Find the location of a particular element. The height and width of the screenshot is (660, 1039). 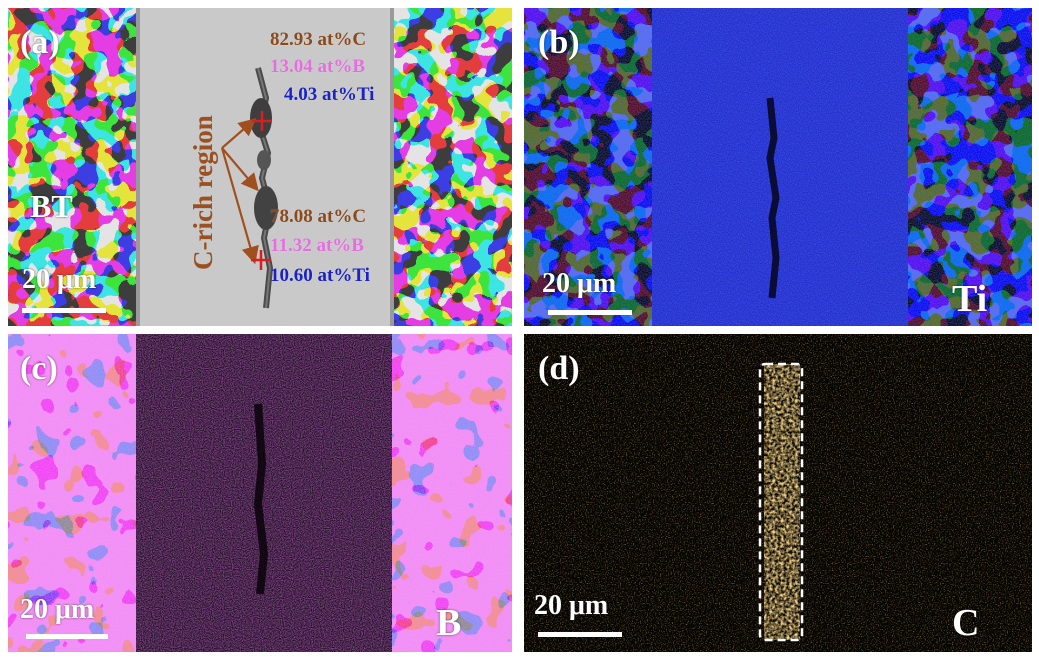

point1-boron: 13.04 at%B is located at coordinates (317, 66).